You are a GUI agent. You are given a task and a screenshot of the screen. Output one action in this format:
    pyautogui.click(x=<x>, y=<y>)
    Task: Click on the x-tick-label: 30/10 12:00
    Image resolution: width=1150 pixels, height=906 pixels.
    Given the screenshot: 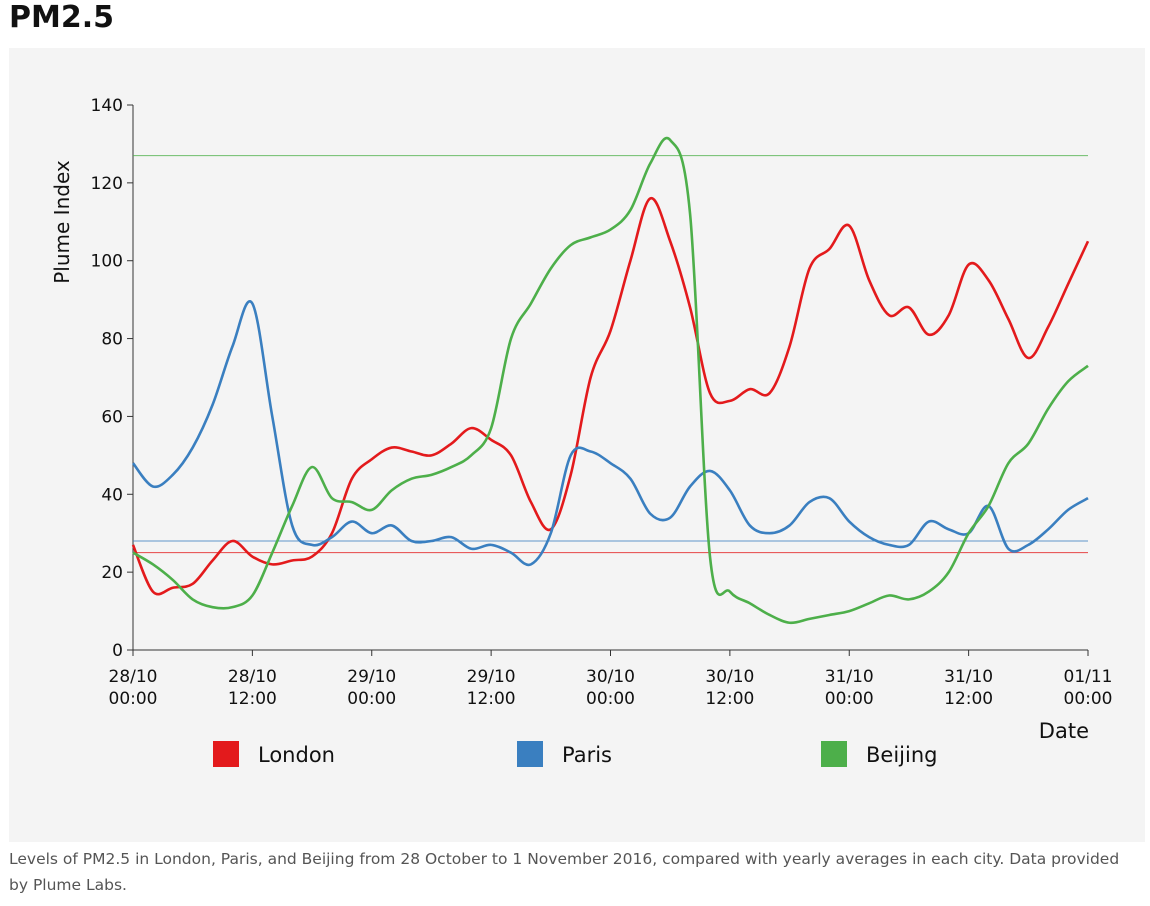 What is the action you would take?
    pyautogui.click(x=729, y=688)
    